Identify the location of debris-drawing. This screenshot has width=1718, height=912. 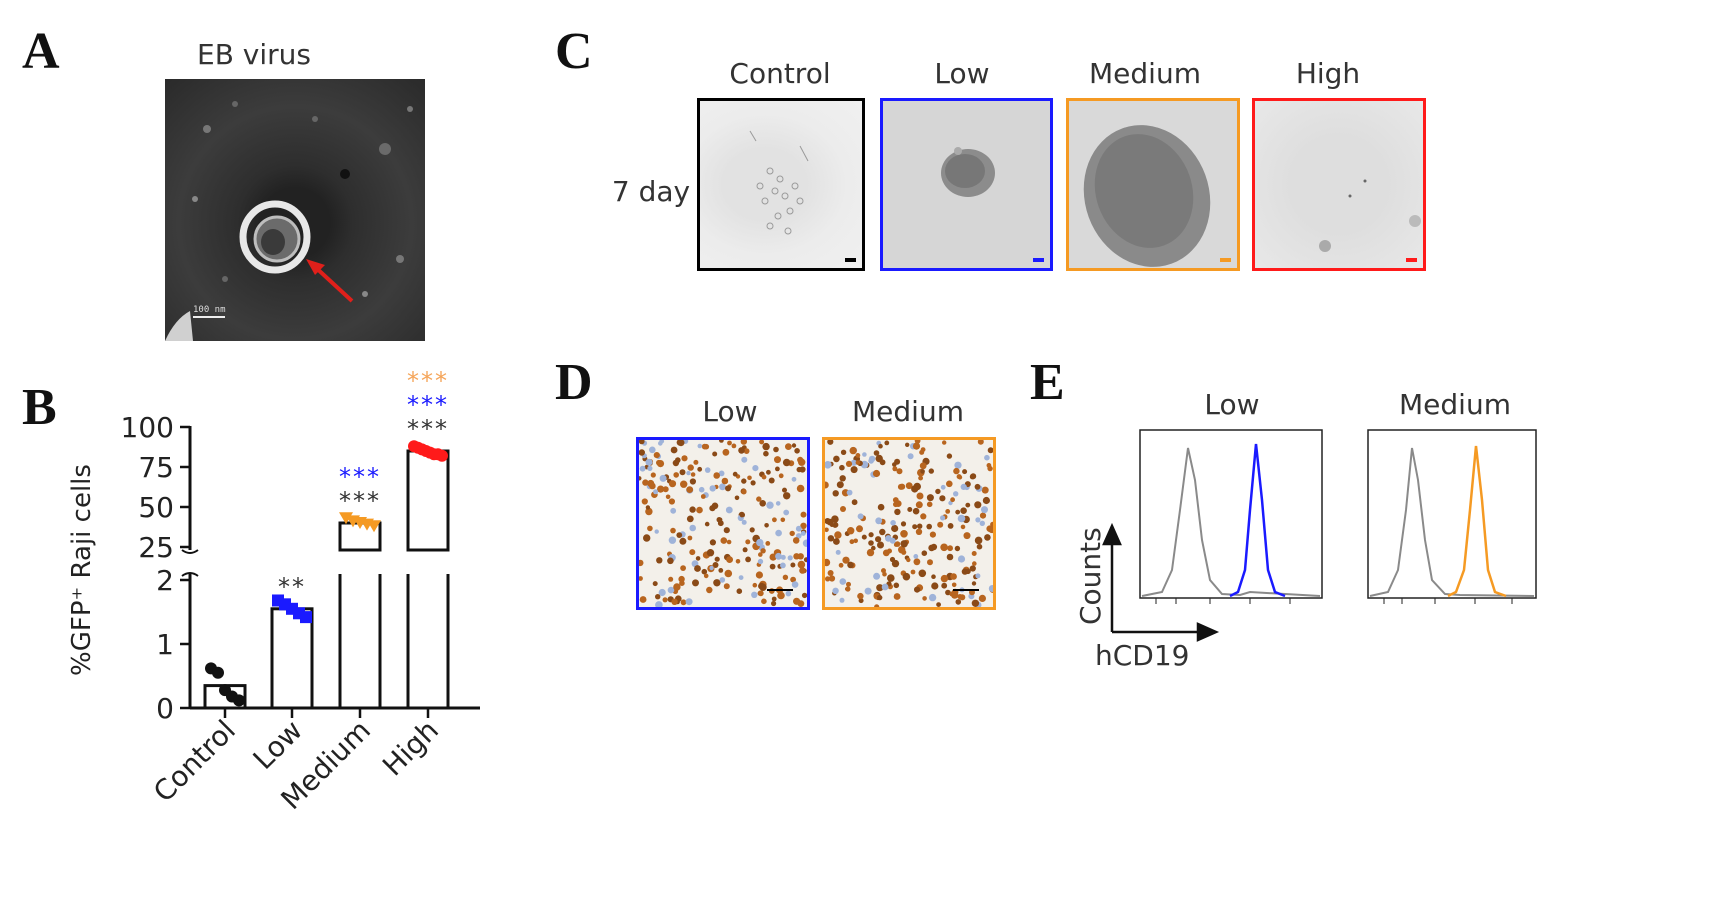
(1370, 215).